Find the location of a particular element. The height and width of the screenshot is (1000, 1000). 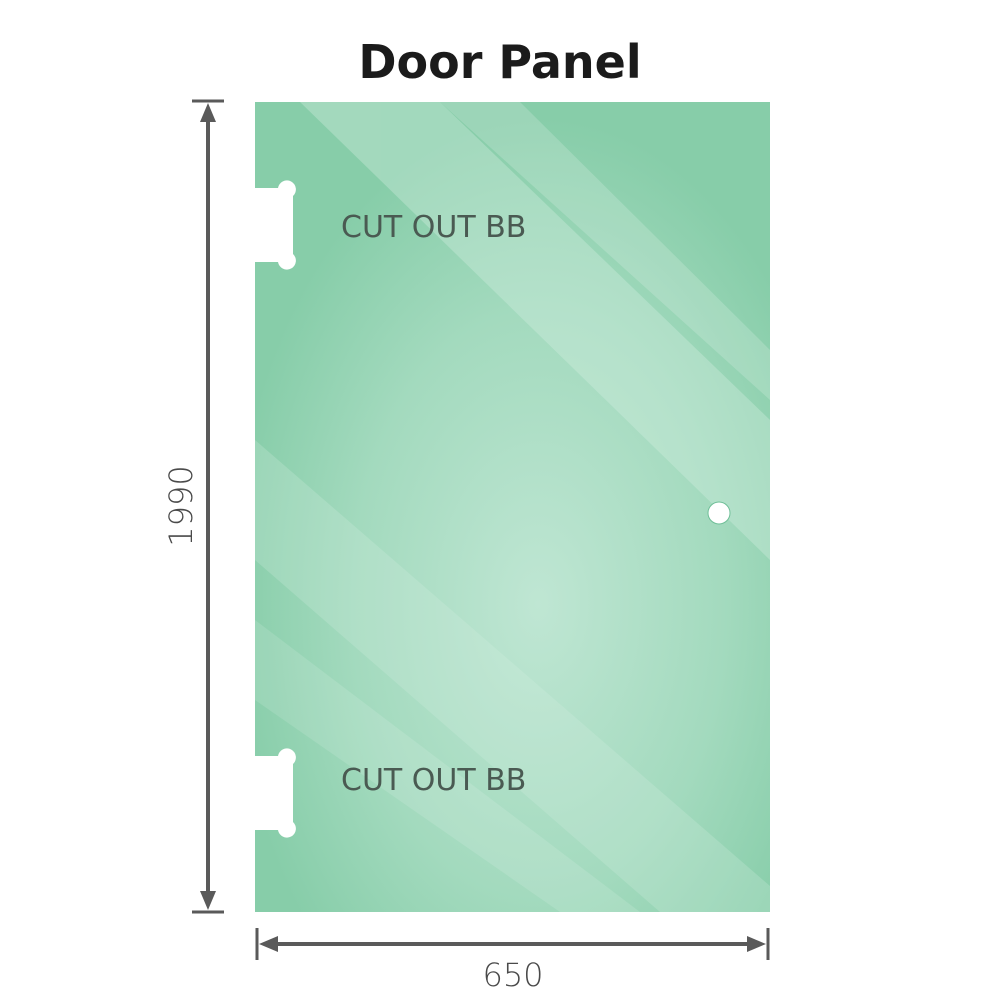

handle-hole is located at coordinates (719, 513).